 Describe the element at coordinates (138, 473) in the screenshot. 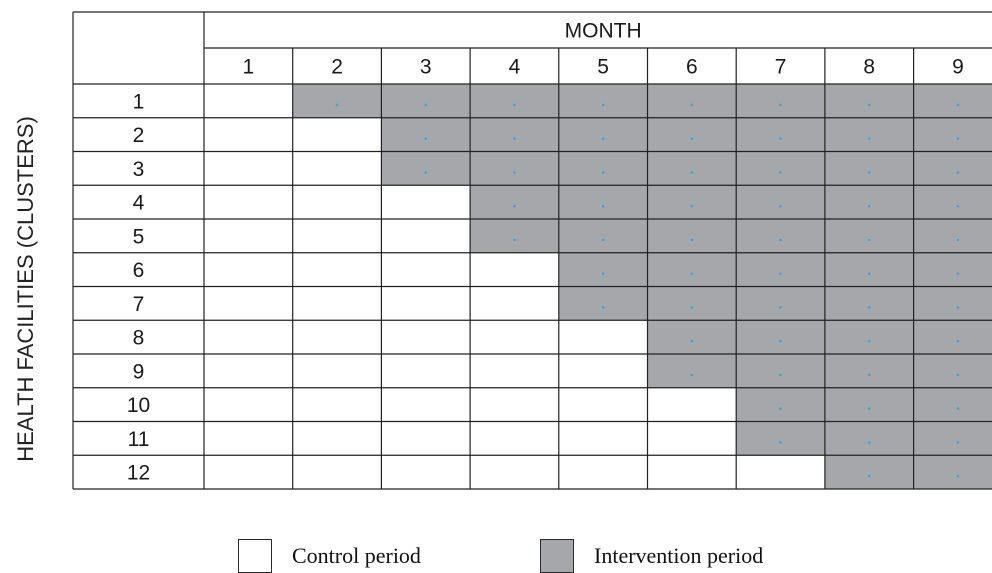

I see `cluster-label: 12` at that location.